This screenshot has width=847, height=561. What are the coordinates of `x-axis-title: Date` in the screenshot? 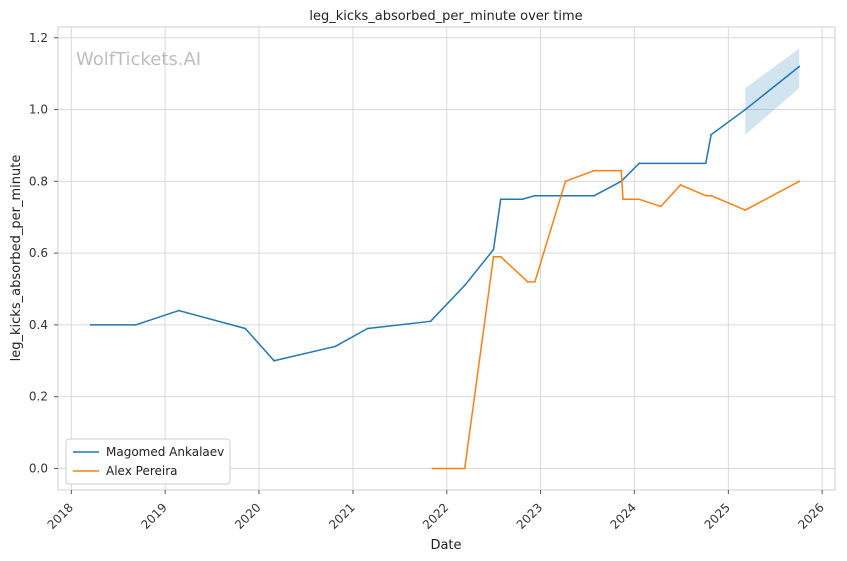 It's located at (445, 545).